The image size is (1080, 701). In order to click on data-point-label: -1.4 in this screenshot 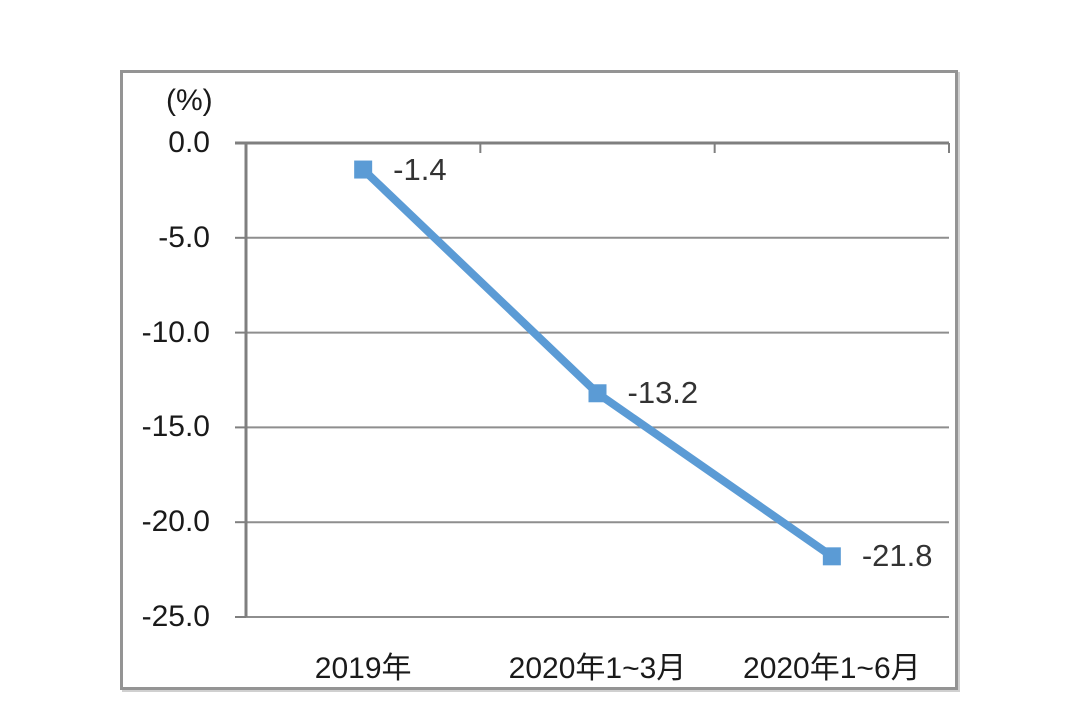, I will do `click(420, 169)`.